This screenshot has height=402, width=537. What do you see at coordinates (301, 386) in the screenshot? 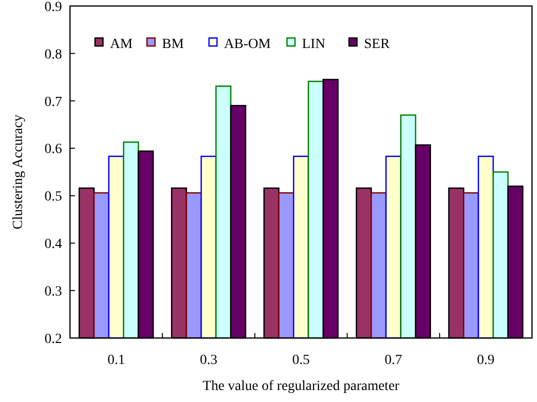
I see `x-axis-title: The value of regularized parameter` at bounding box center [301, 386].